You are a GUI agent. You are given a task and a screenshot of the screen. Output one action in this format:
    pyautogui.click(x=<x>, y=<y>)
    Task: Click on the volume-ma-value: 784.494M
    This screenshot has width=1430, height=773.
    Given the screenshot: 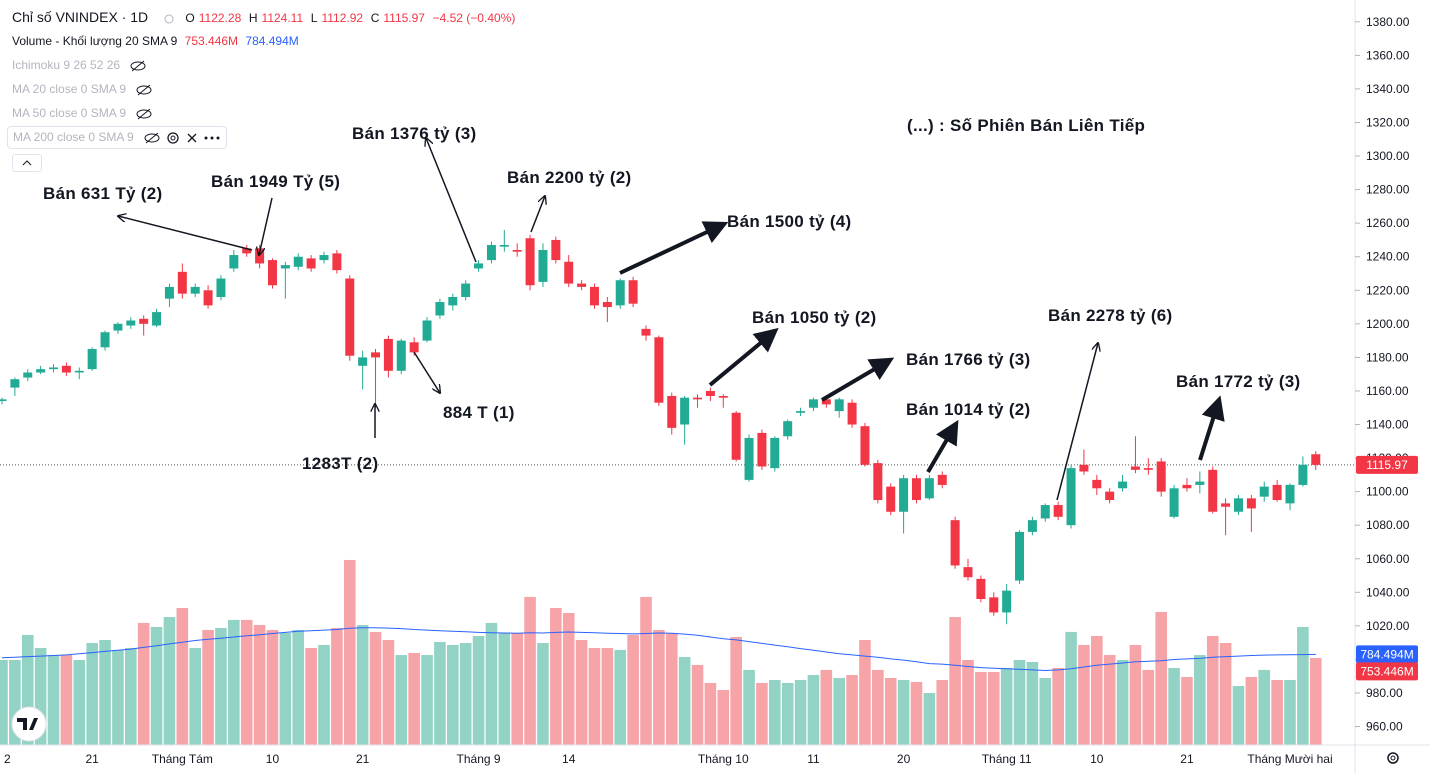 What is the action you would take?
    pyautogui.click(x=272, y=41)
    